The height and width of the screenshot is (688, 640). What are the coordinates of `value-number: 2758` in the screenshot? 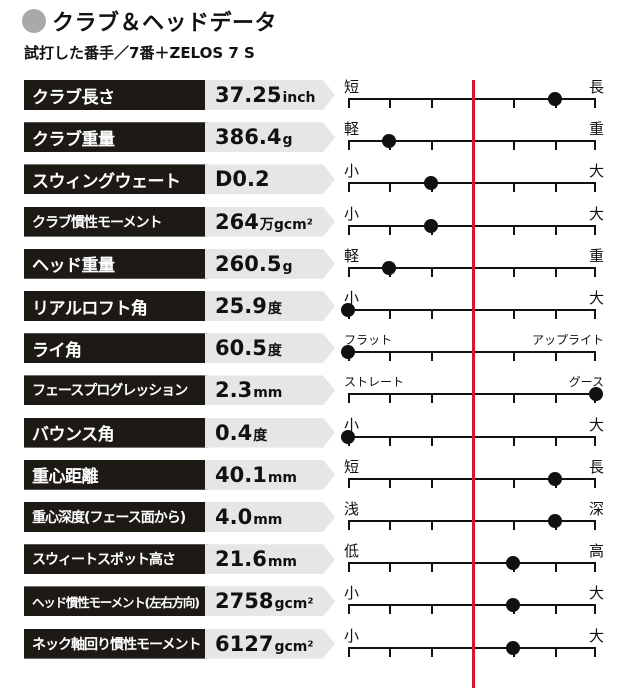 It's located at (244, 601).